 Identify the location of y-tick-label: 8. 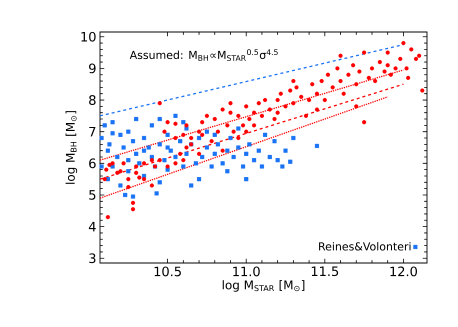
(92, 100).